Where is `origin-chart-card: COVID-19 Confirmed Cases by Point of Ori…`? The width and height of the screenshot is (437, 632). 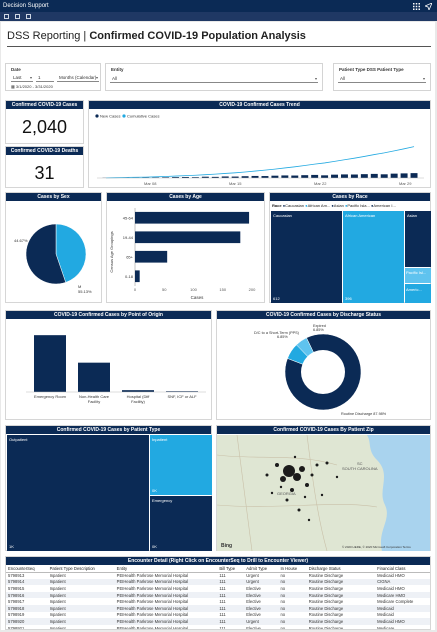 origin-chart-card: COVID-19 Confirmed Cases by Point of Ori… is located at coordinates (108, 365).